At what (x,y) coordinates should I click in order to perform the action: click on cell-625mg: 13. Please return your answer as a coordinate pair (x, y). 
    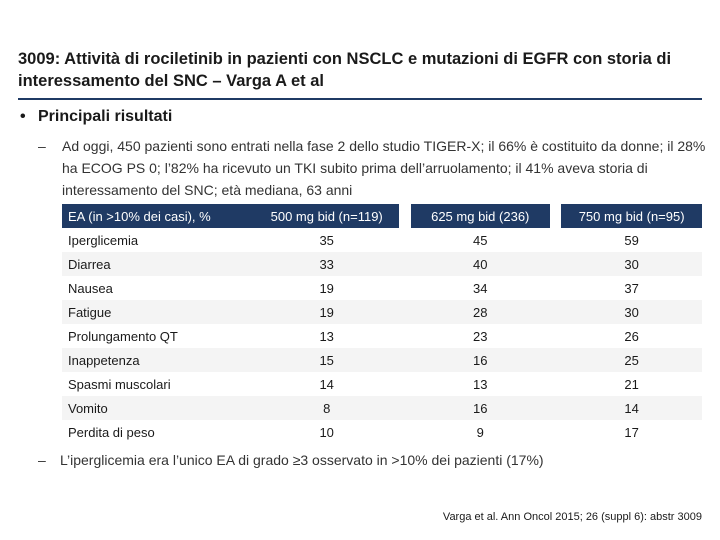
    Looking at the image, I should click on (480, 384).